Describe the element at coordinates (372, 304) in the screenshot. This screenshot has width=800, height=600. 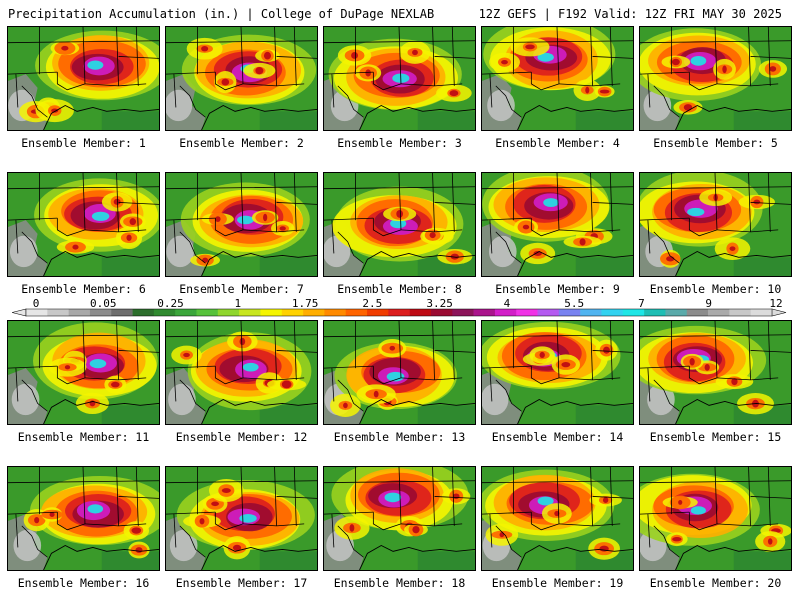
I see `legend-tick-label: 2.5` at that location.